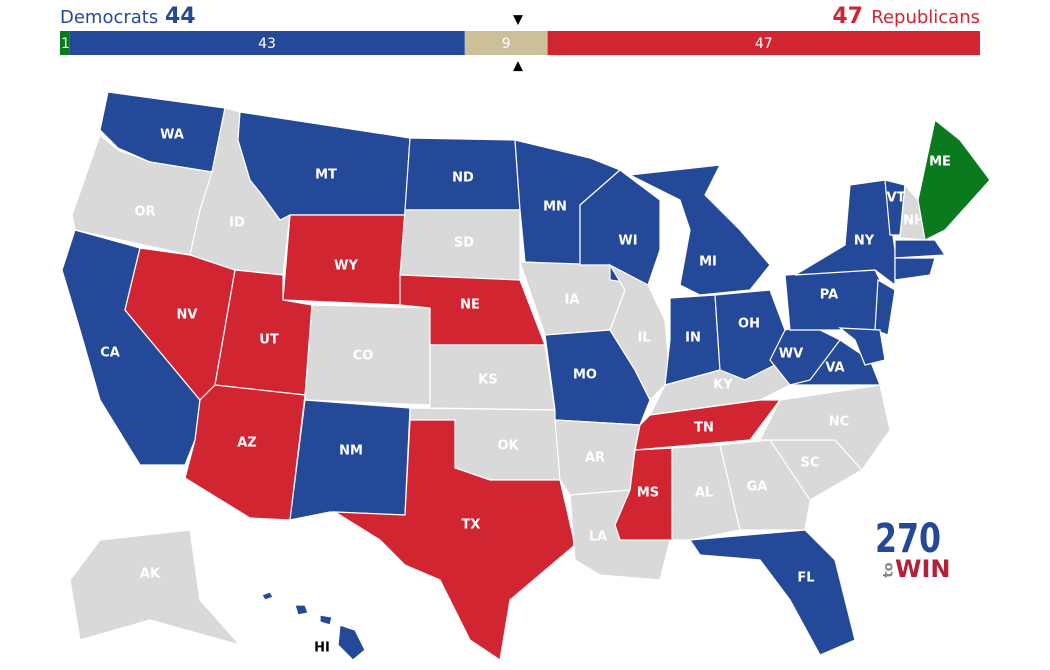 This screenshot has height=670, width=1050. I want to click on state-label: WV, so click(791, 354).